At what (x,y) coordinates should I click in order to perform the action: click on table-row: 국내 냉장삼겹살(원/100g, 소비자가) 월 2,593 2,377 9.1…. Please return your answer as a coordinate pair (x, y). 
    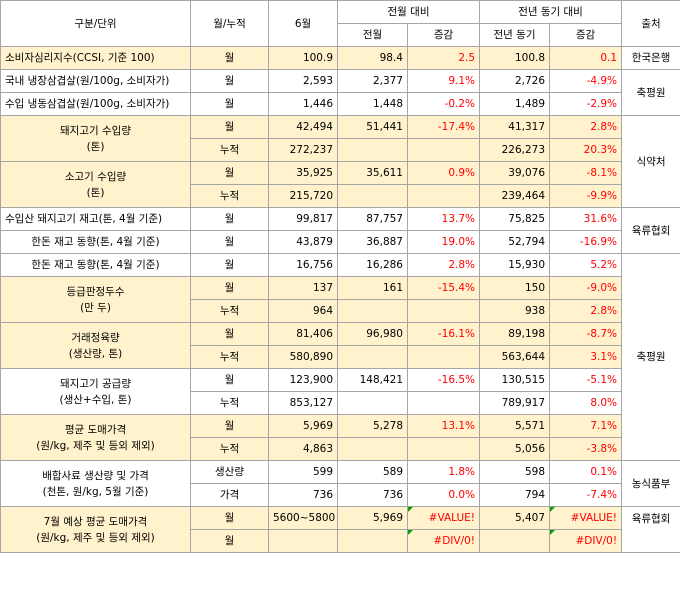
    Looking at the image, I should click on (340, 92).